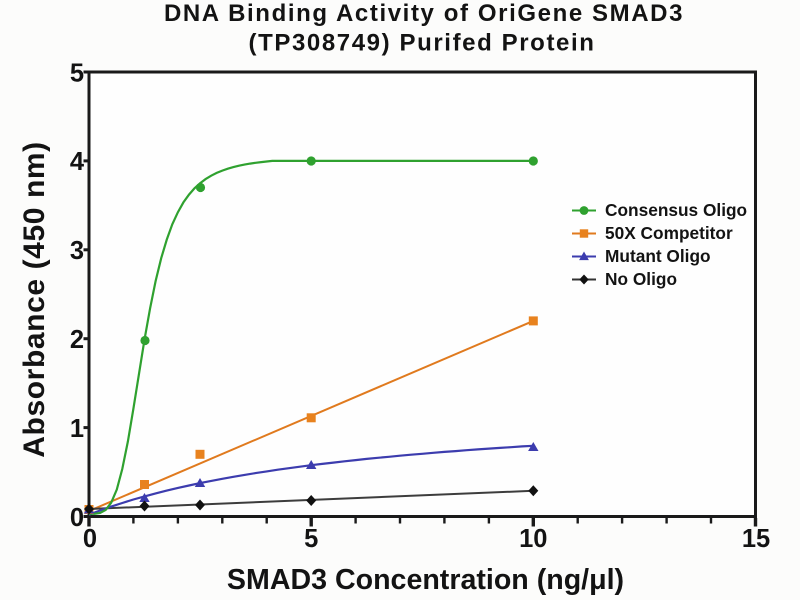 Image resolution: width=800 pixels, height=600 pixels. I want to click on svg-text: No Oligo, so click(641, 279).